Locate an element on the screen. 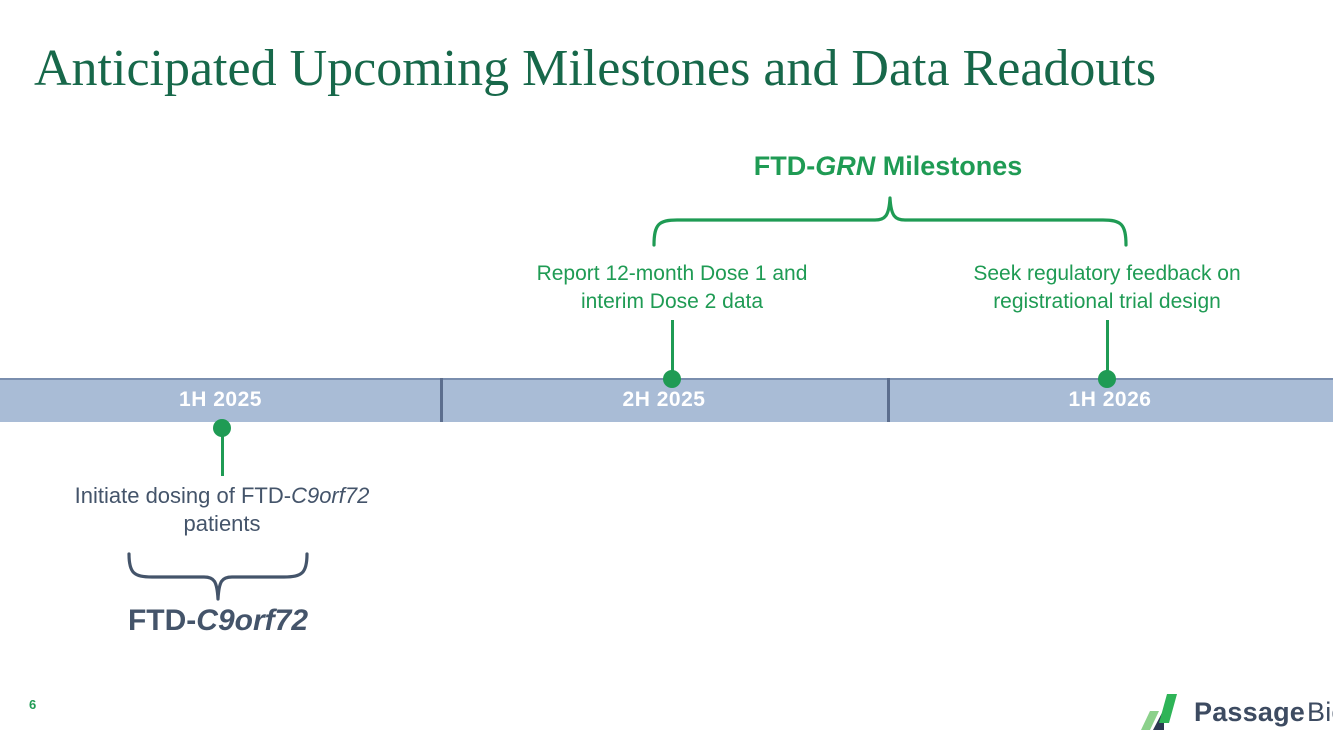 This screenshot has width=1333, height=749. milestone-note-1h2026-line2: registrational trial design is located at coordinates (1107, 301).